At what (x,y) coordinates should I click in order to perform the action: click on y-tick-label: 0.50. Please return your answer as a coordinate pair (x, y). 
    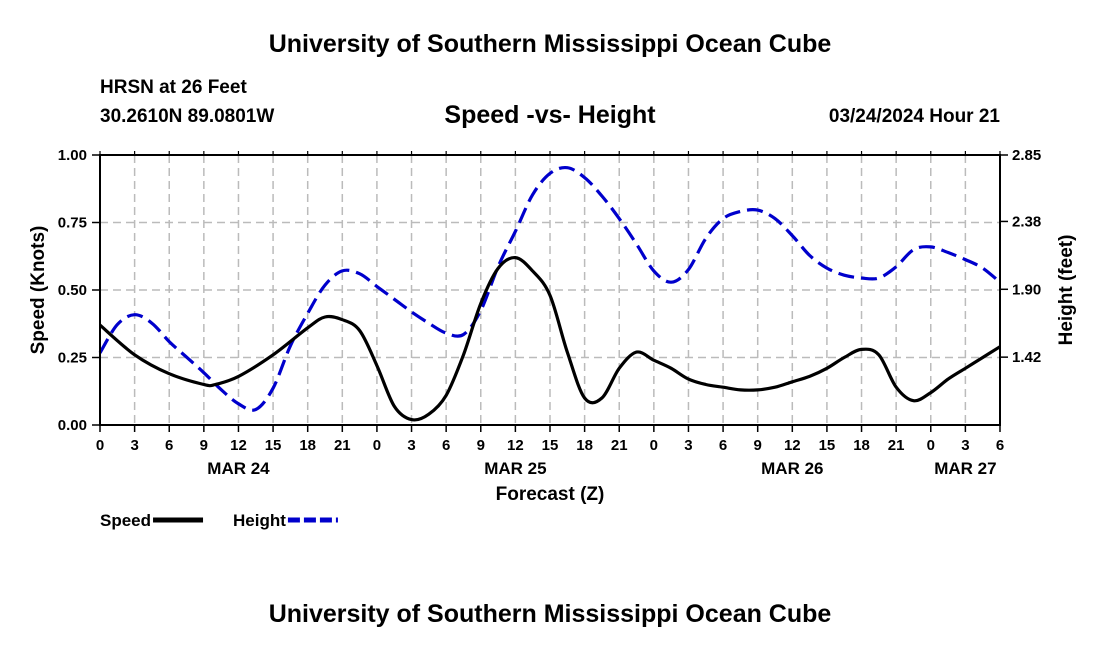
    Looking at the image, I should click on (72, 290).